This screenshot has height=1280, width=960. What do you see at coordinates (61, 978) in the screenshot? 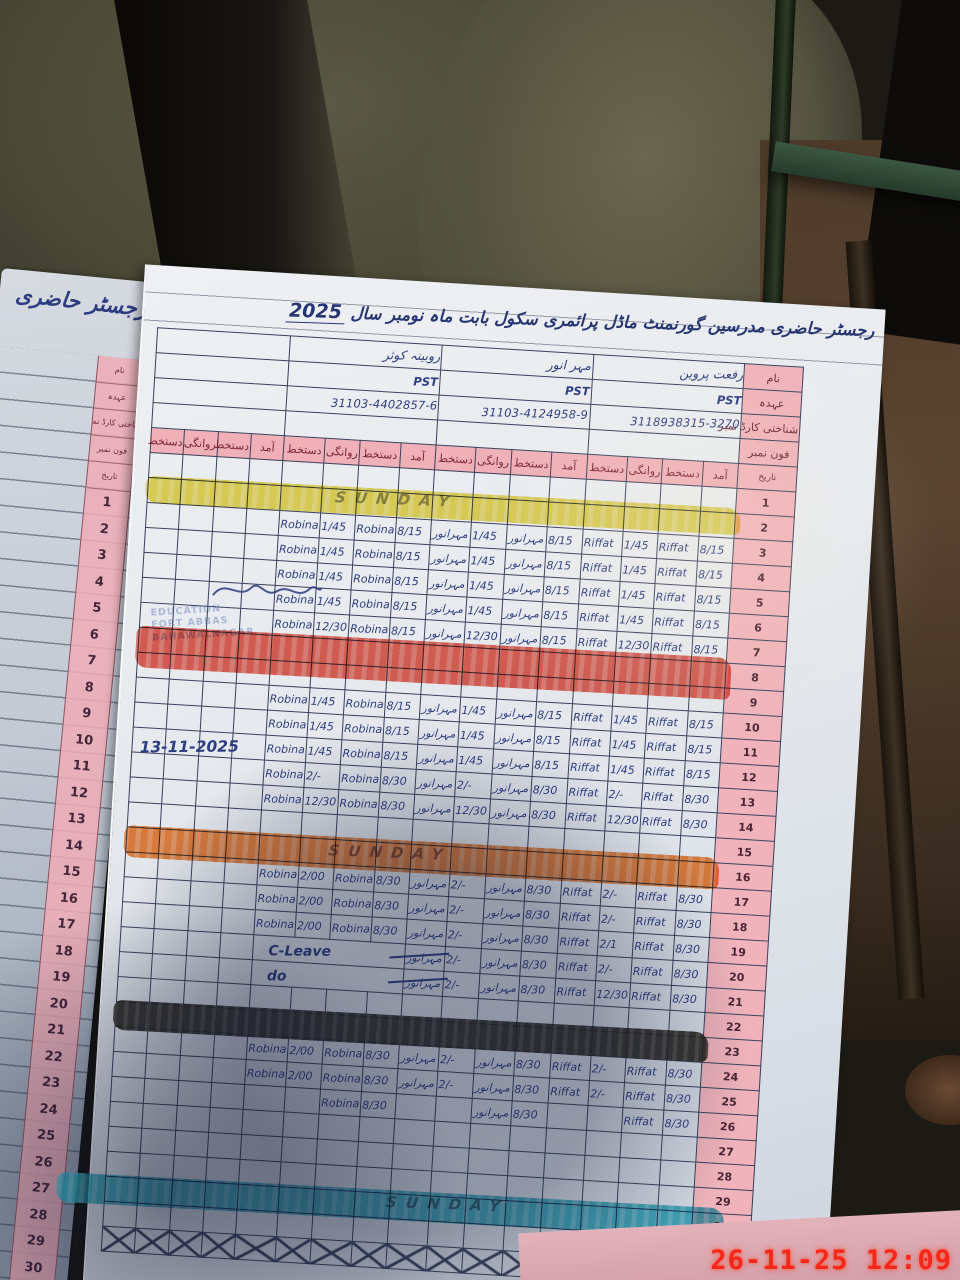
I see `left-page-row-number: 19` at bounding box center [61, 978].